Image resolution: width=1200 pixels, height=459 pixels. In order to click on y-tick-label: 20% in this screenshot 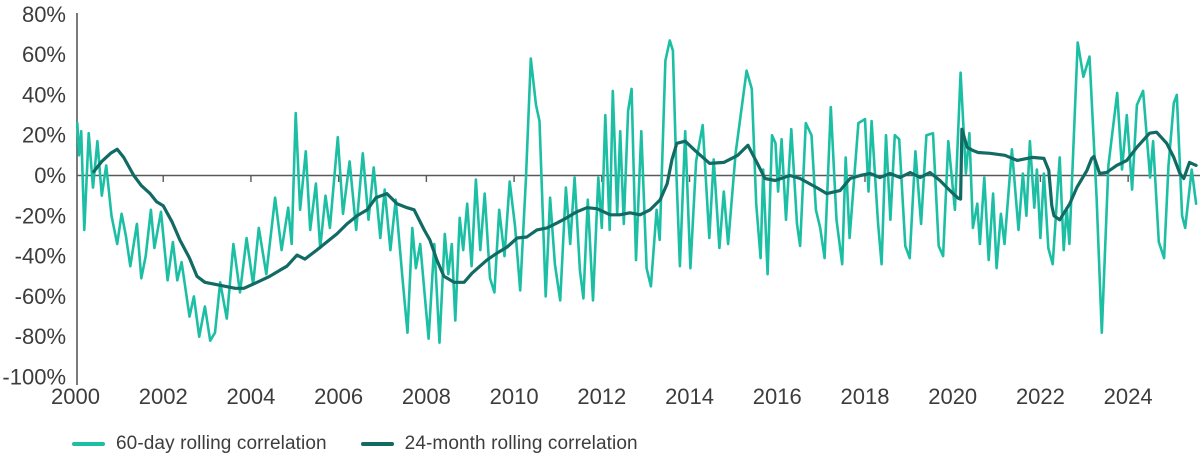, I will do `click(44, 135)`.